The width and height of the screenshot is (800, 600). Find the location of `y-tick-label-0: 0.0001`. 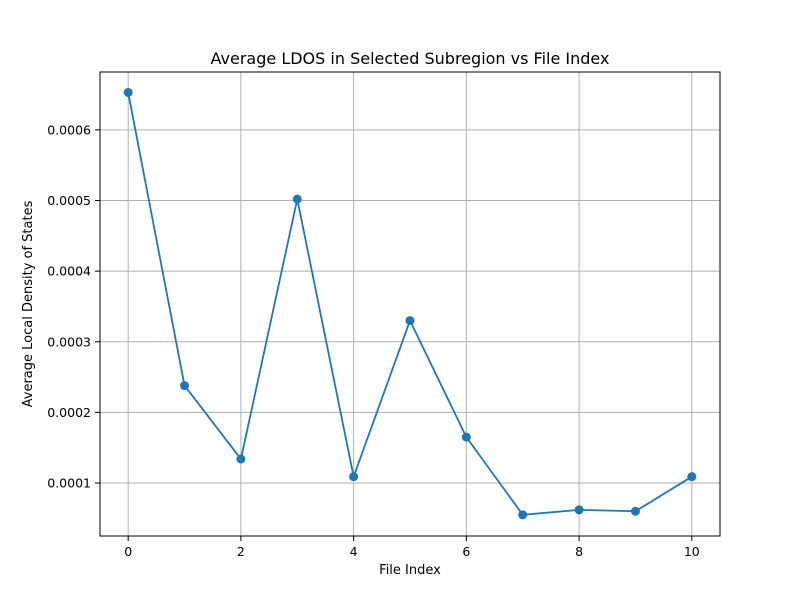

y-tick-label-0: 0.0001 is located at coordinates (69, 483).